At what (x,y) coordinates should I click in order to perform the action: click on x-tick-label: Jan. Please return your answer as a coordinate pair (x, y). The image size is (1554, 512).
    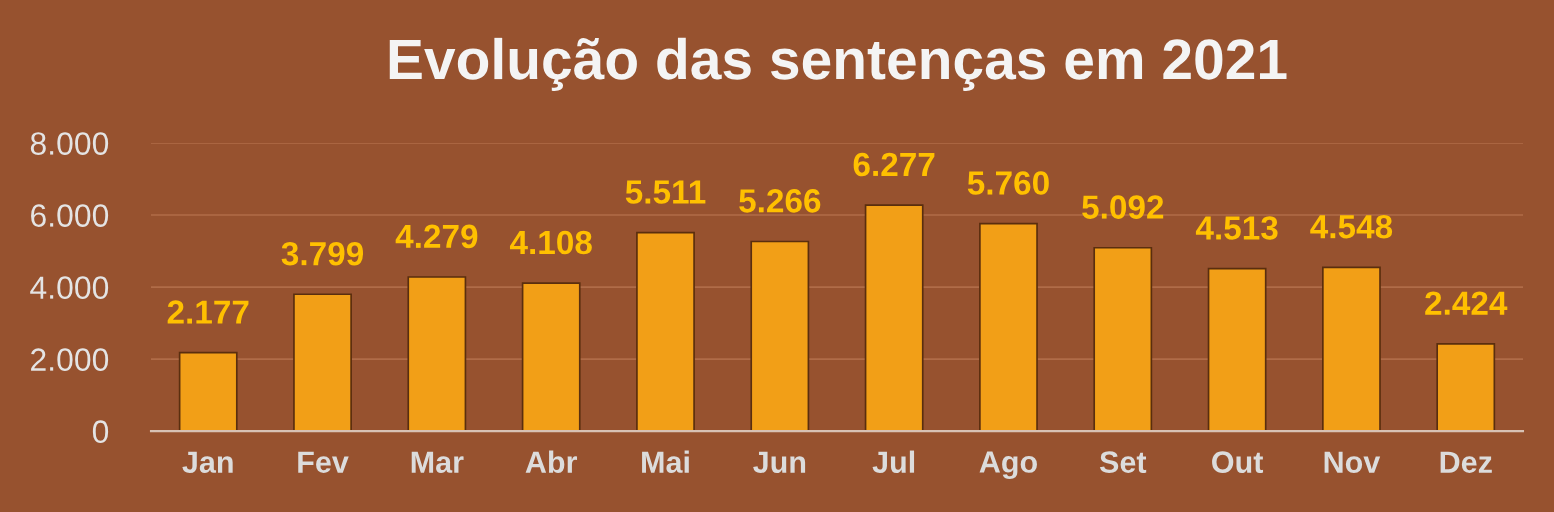
    Looking at the image, I should click on (207, 462).